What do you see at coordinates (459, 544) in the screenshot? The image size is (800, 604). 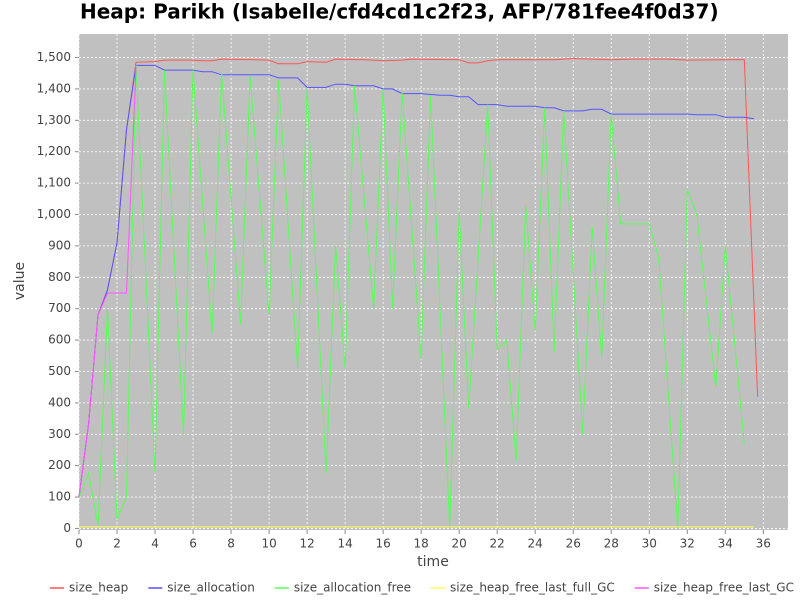 I see `x-tick-label: 20` at bounding box center [459, 544].